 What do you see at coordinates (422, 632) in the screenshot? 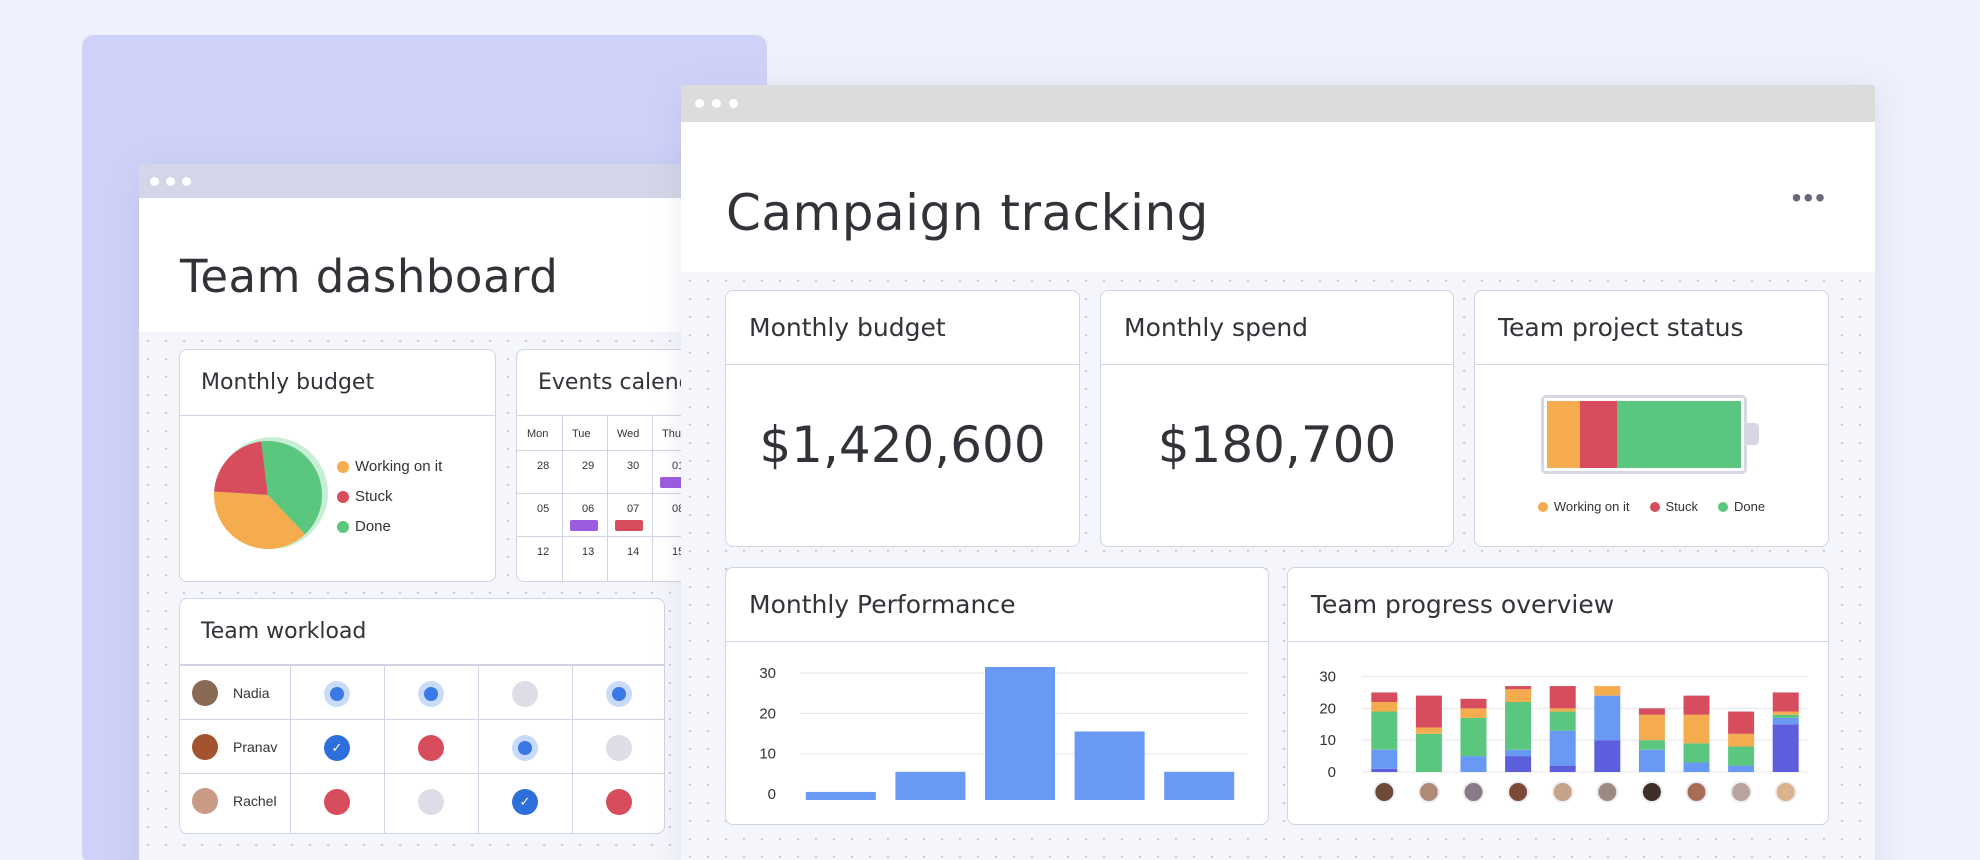
I see `card-title: Team workload` at bounding box center [422, 632].